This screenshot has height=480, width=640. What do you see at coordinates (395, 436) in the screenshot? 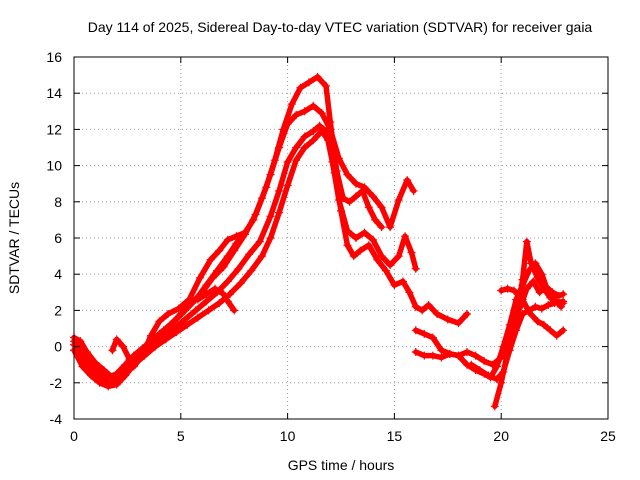
I see `x-tick-label: 15` at bounding box center [395, 436].